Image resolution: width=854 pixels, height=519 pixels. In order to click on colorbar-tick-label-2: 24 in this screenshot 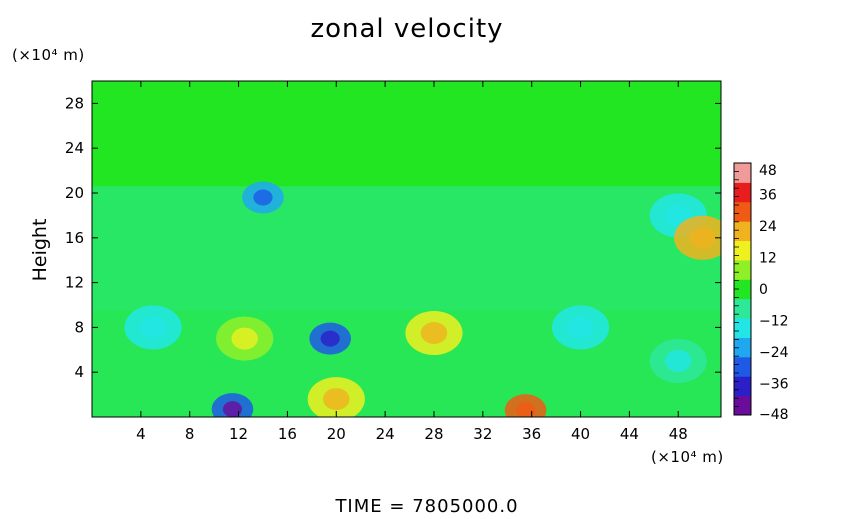, I will do `click(768, 227)`.